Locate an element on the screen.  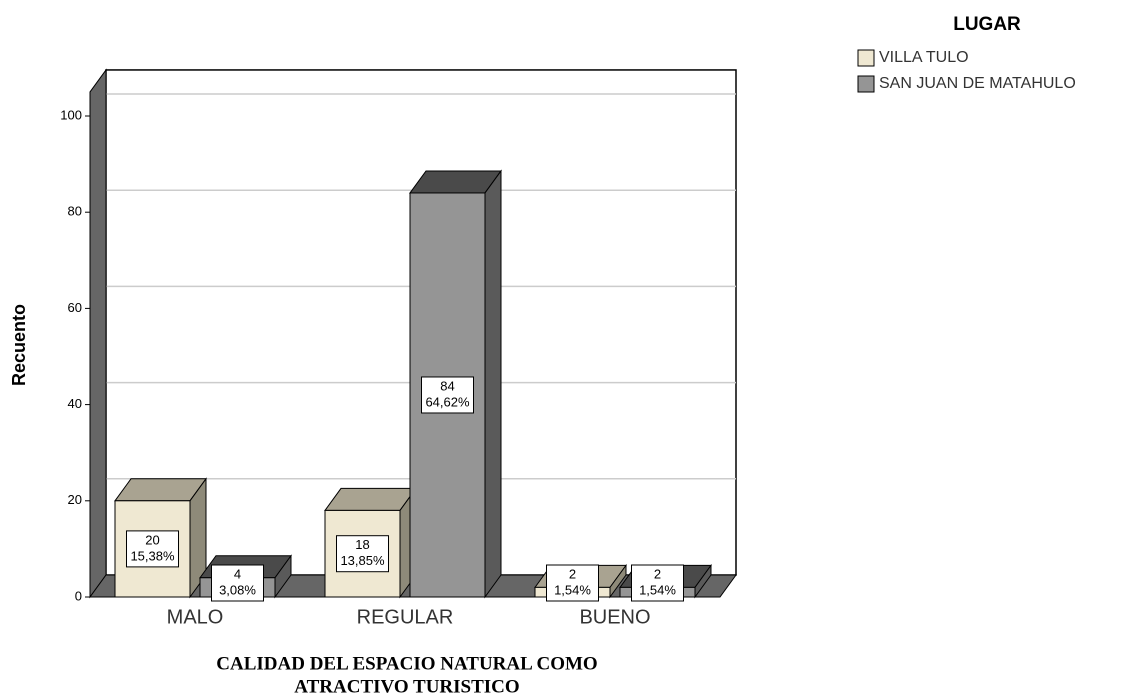
data-label: 20 is located at coordinates (152, 539).